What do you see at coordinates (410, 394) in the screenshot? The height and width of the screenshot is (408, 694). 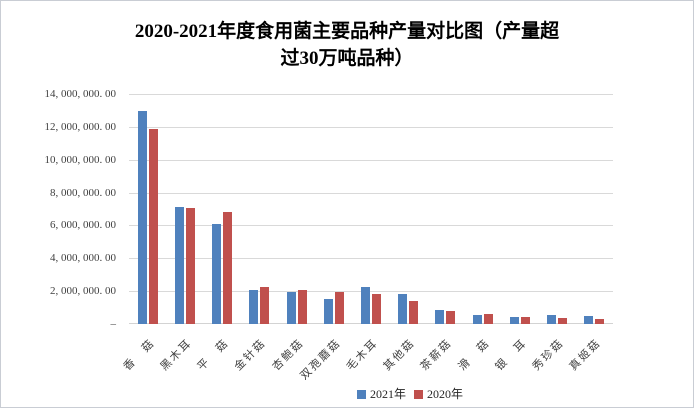 I see `legend: 2021年 2020年` at bounding box center [410, 394].